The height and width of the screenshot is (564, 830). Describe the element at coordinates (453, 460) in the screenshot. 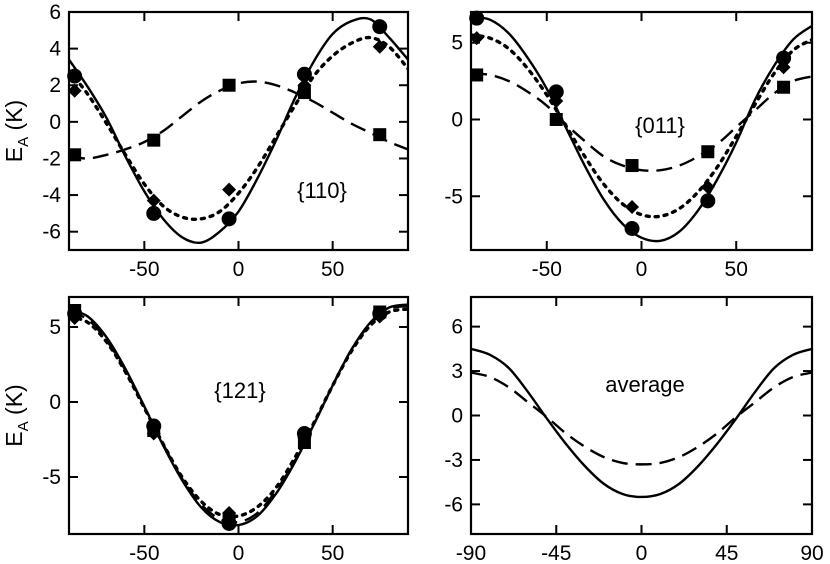

I see `y-tick-label: -3` at that location.